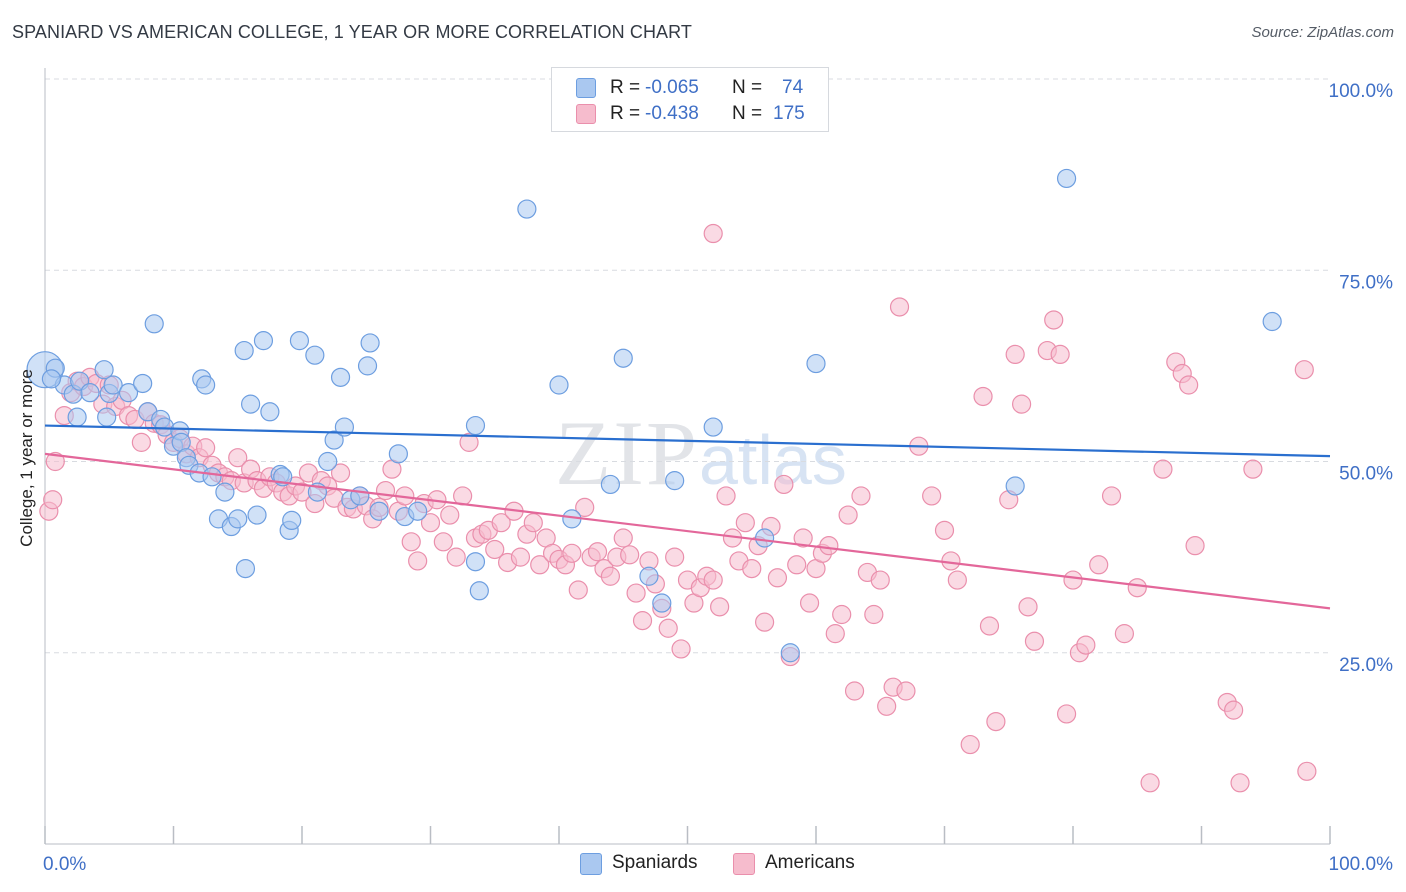 The width and height of the screenshot is (1406, 892). What do you see at coordinates (64, 864) in the screenshot?
I see `x-tick-label: 0.0%` at bounding box center [64, 864].